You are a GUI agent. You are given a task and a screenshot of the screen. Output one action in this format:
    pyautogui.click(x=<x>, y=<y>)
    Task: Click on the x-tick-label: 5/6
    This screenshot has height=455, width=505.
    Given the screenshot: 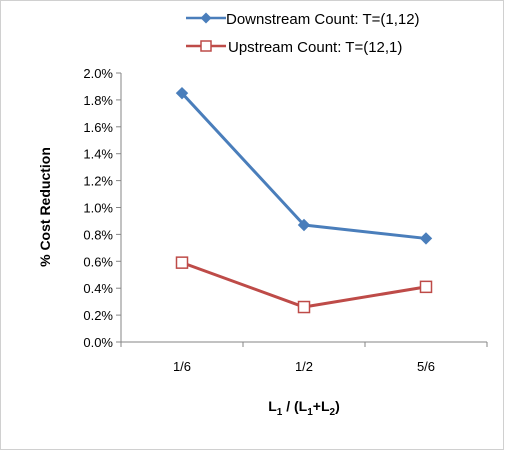 What is the action you would take?
    pyautogui.click(x=426, y=366)
    